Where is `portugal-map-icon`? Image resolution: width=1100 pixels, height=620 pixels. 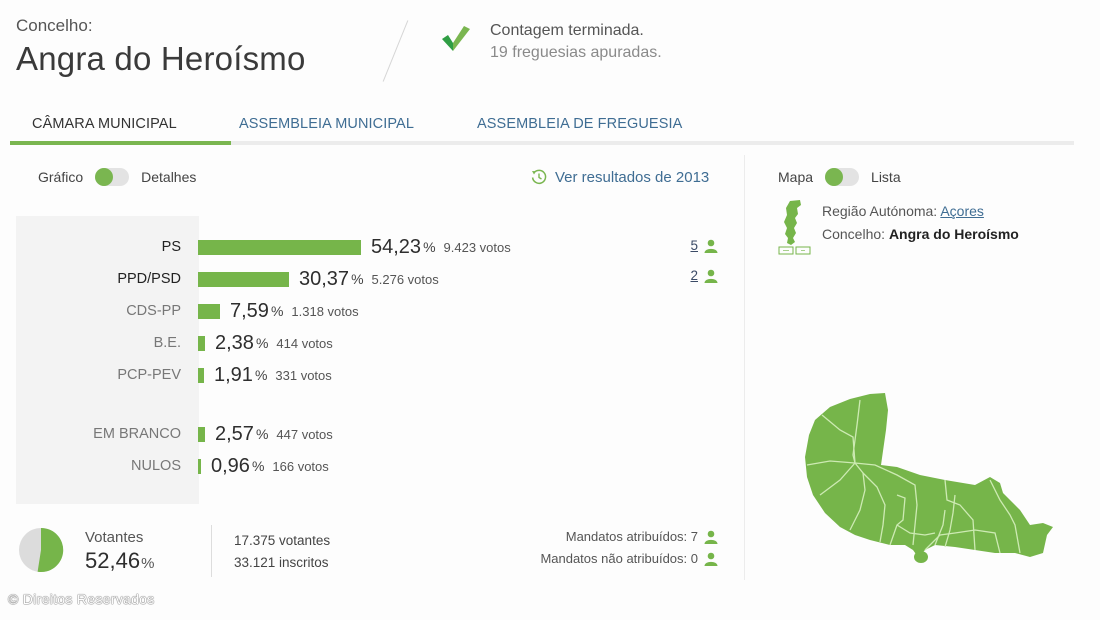 portugal-map-icon is located at coordinates (796, 228).